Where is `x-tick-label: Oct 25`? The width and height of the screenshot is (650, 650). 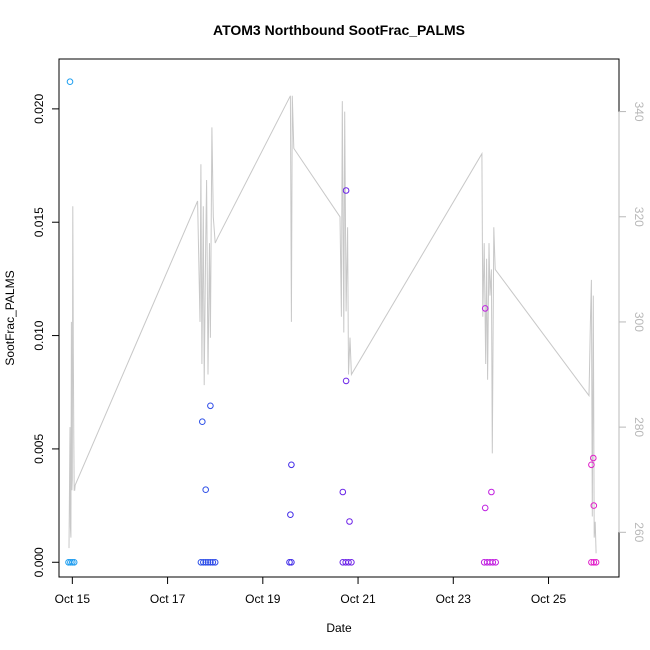 x-tick-label: Oct 25 is located at coordinates (549, 599).